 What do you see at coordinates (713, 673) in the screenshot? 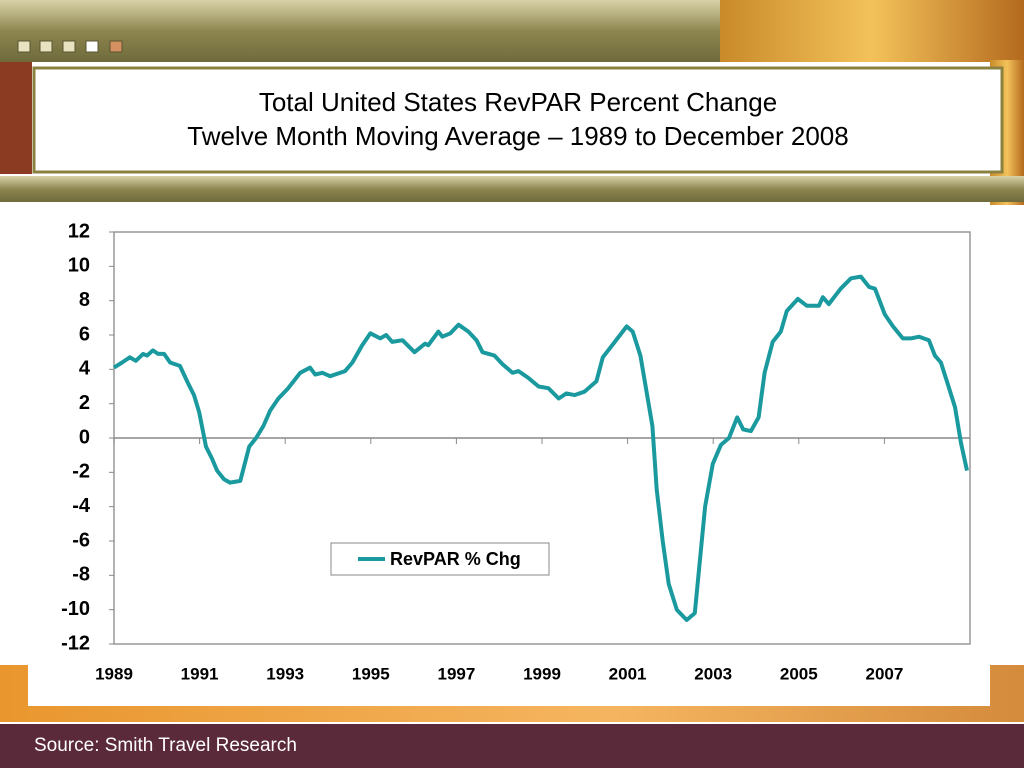
I see `x-tick-label: 2003` at bounding box center [713, 673].